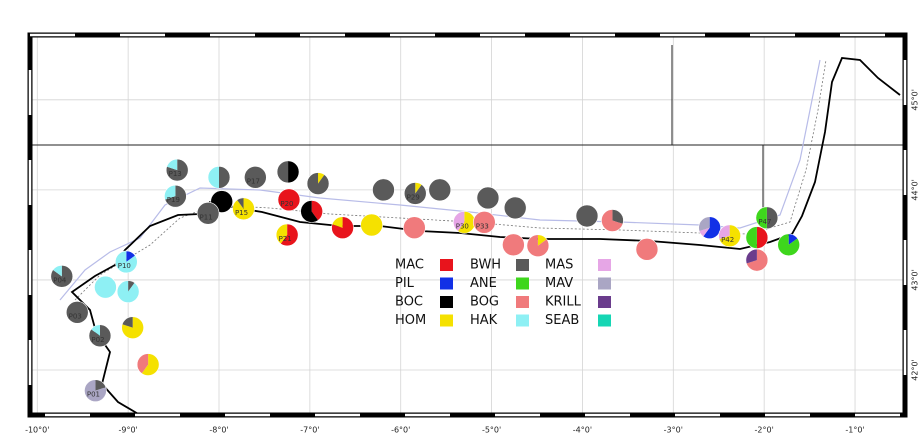 This screenshot has height=438, width=924. What do you see at coordinates (503, 293) in the screenshot?
I see `legend: MAC PIL BOC HOM BWH ANE BOG HAK MAS MAV KRILL SEAB` at bounding box center [503, 293].